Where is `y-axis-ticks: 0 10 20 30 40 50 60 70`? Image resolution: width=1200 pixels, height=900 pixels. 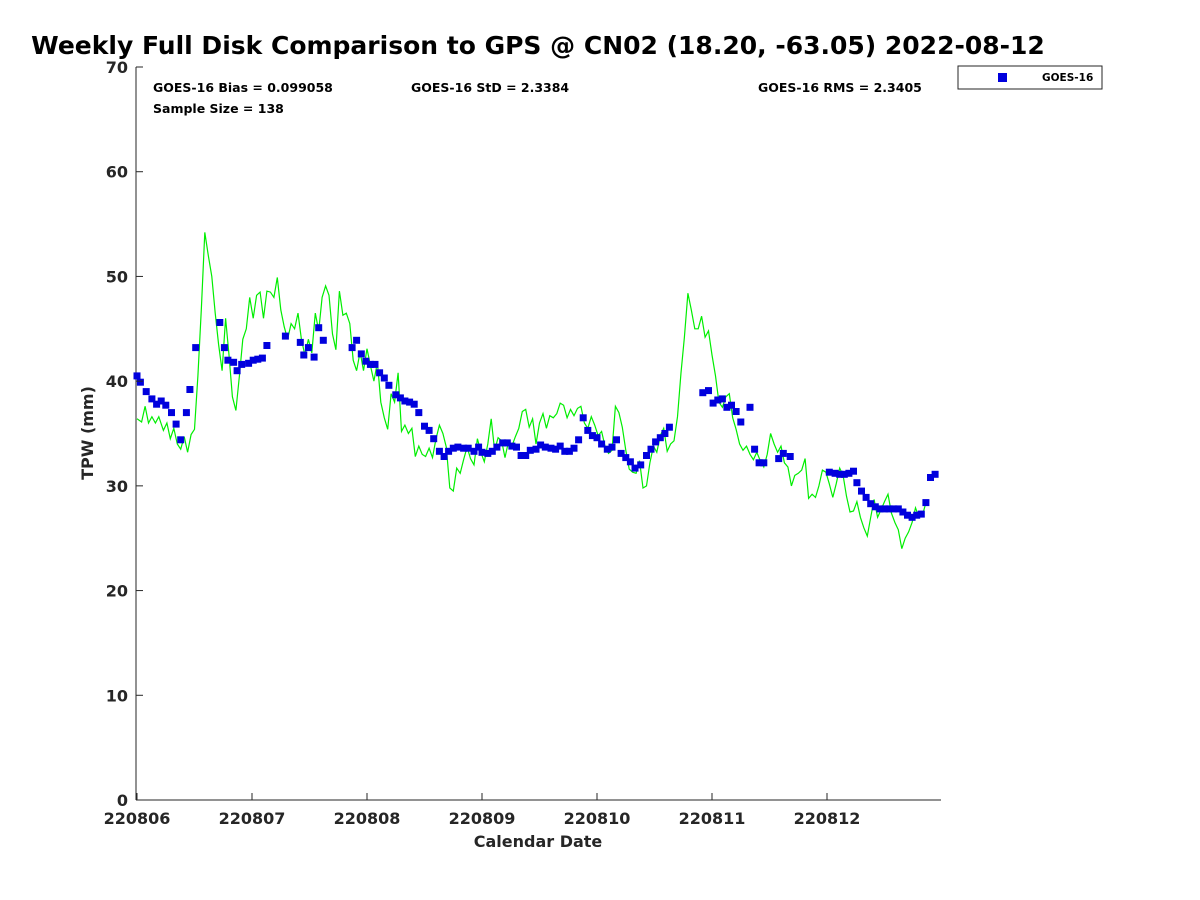 y-axis-ticks: 0 10 20 30 40 50 60 70 is located at coordinates (124, 434).